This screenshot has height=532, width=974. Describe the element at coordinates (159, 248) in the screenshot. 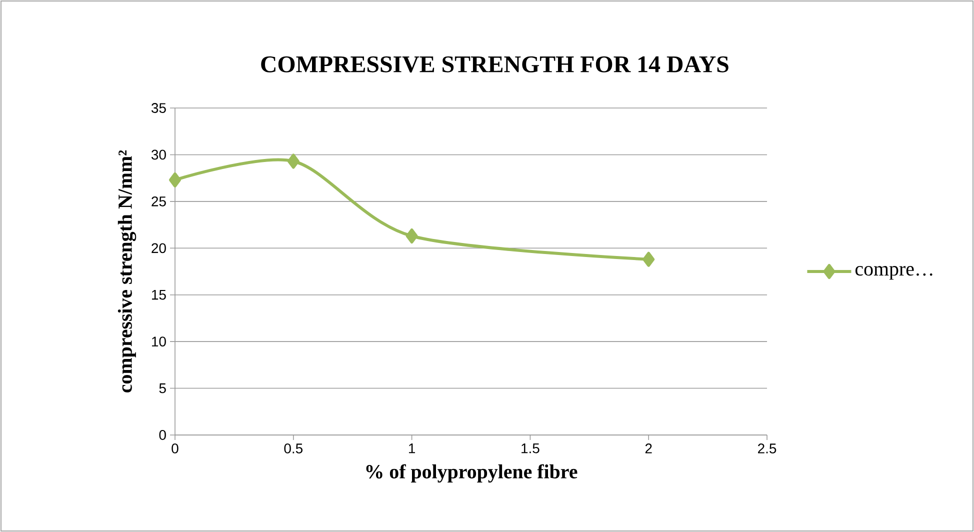

I see `y-tick-label: 20` at that location.